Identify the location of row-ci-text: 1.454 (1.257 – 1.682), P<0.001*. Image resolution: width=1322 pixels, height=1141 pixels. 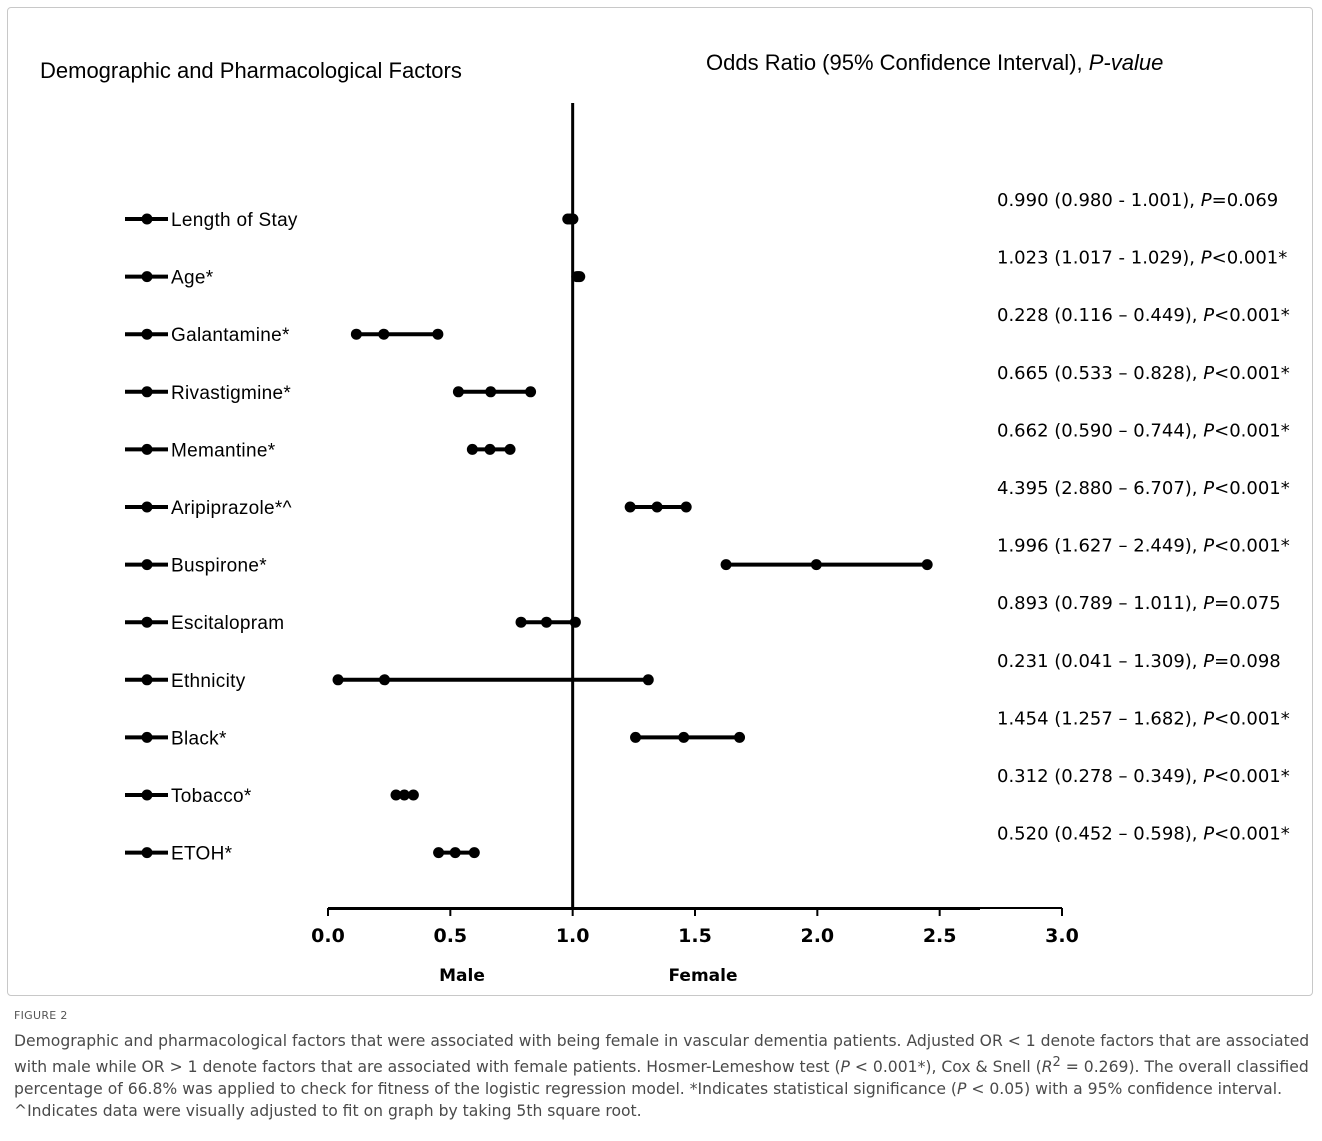
(1143, 718).